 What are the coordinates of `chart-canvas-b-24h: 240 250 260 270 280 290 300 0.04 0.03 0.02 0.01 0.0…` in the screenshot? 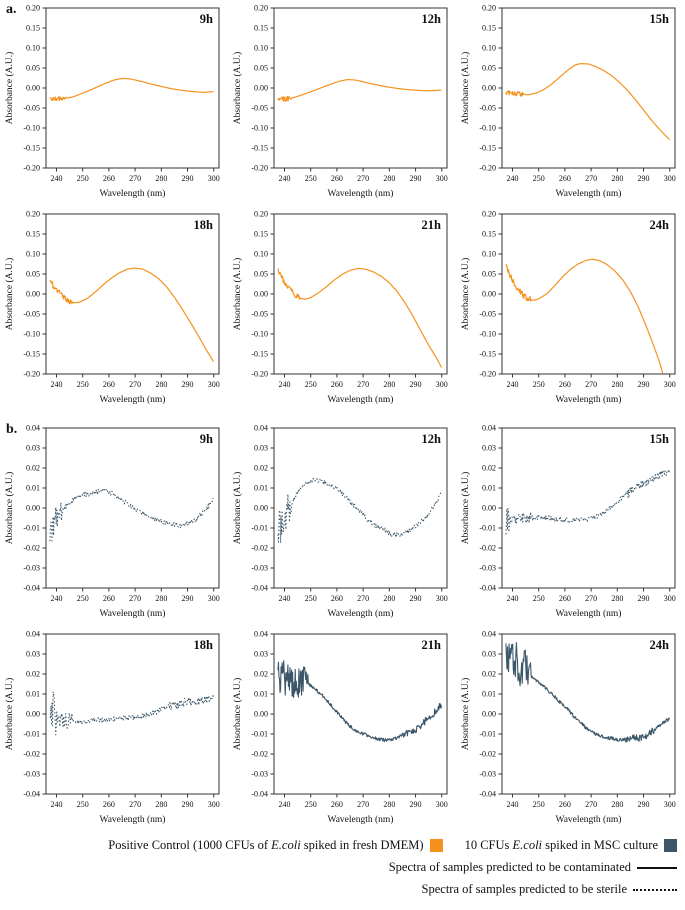 It's located at (568, 727).